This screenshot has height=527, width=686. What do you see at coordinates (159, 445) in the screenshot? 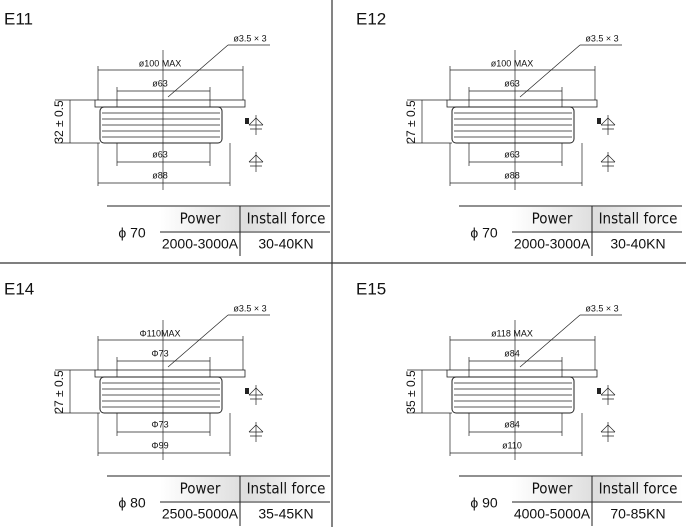
I see `dim-bottom-outer: Φ99` at bounding box center [159, 445].